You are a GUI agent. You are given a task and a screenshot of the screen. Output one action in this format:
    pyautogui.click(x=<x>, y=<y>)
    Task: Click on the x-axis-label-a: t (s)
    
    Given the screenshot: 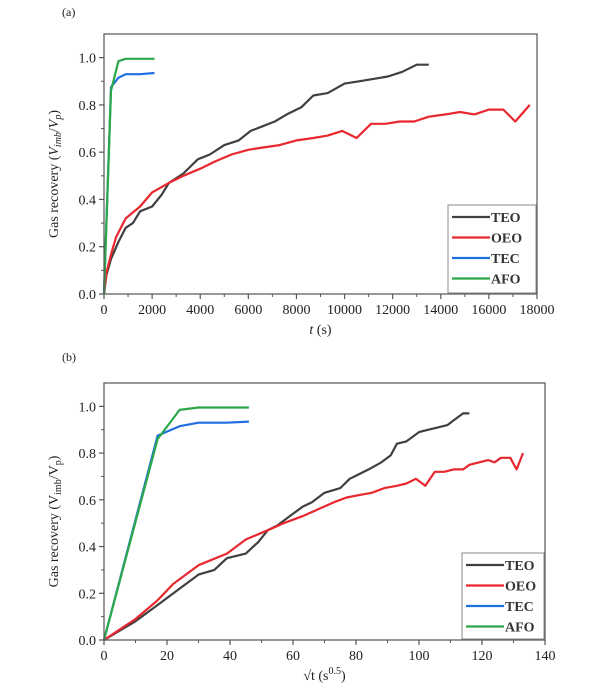 What is the action you would take?
    pyautogui.click(x=320, y=330)
    